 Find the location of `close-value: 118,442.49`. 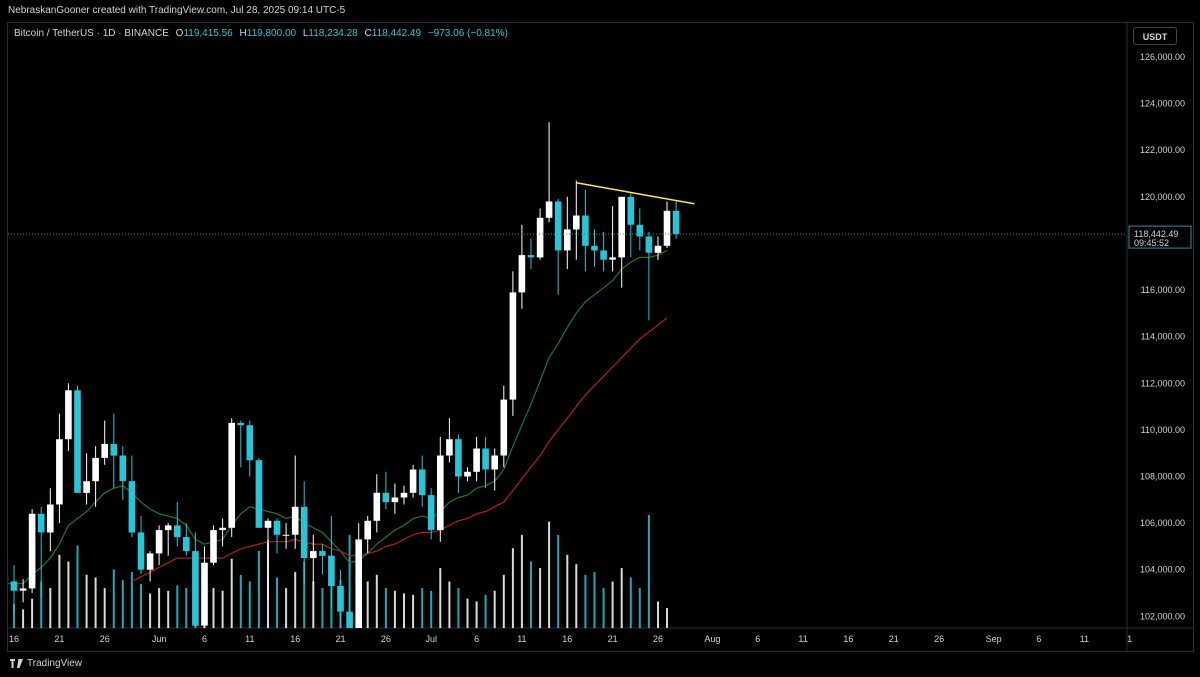

close-value: 118,442.49 is located at coordinates (396, 33).